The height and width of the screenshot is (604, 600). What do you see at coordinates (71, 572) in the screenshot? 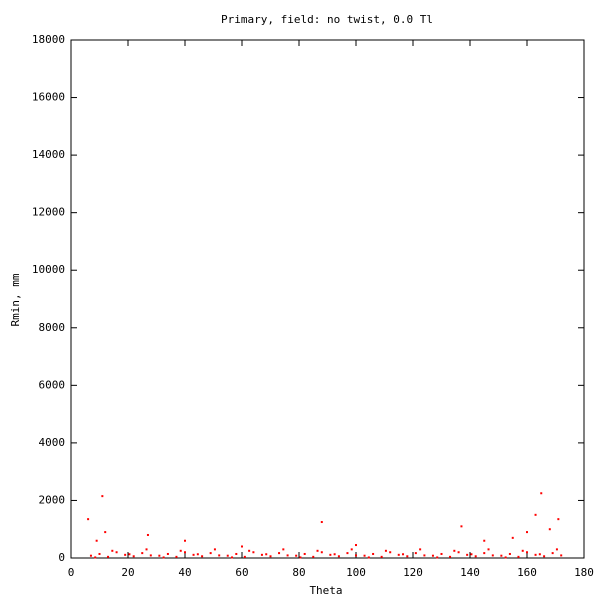
I see `x-tick-label: 0` at bounding box center [71, 572].